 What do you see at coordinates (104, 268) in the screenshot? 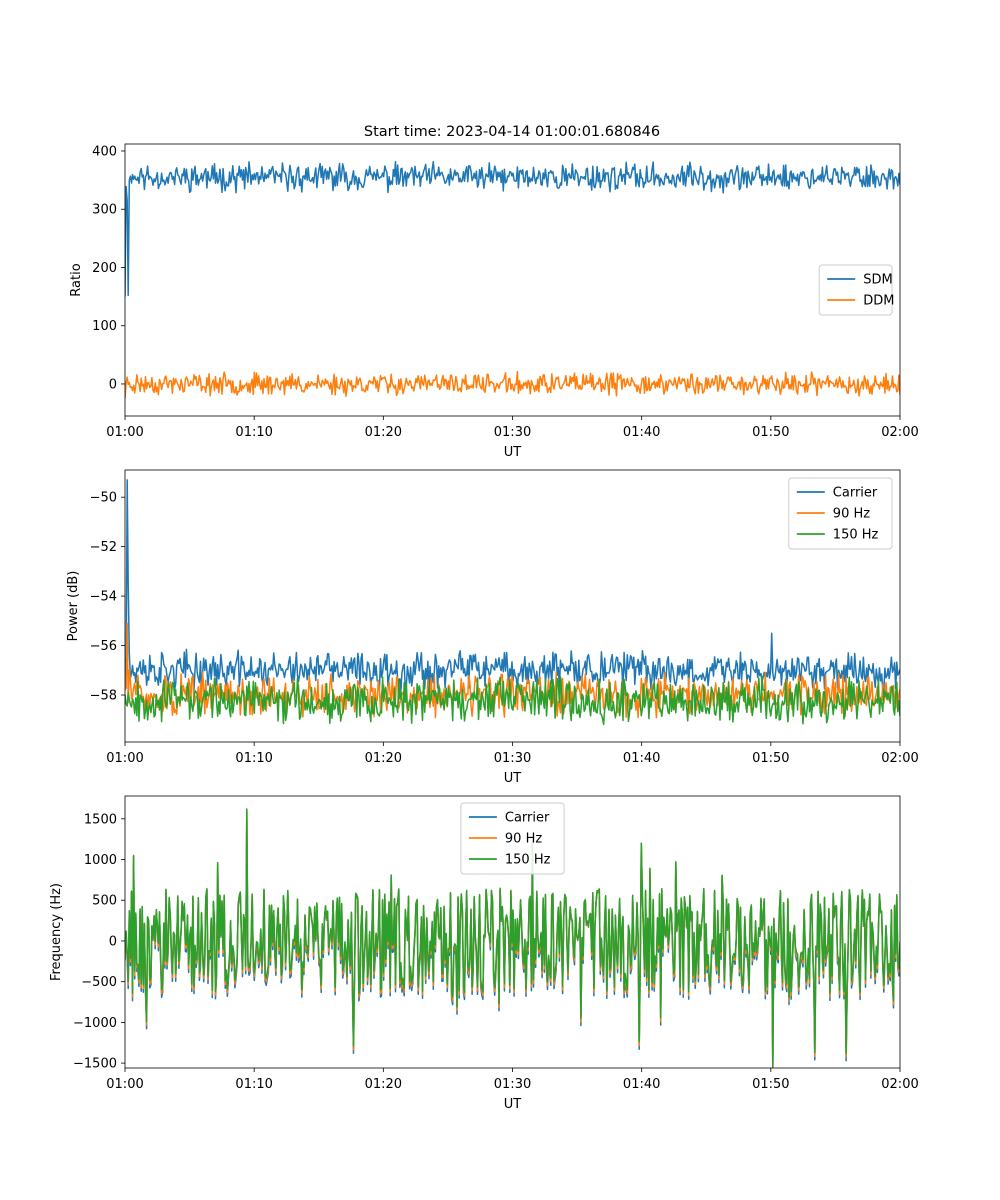
I see `y-tick-label: 200` at bounding box center [104, 268].